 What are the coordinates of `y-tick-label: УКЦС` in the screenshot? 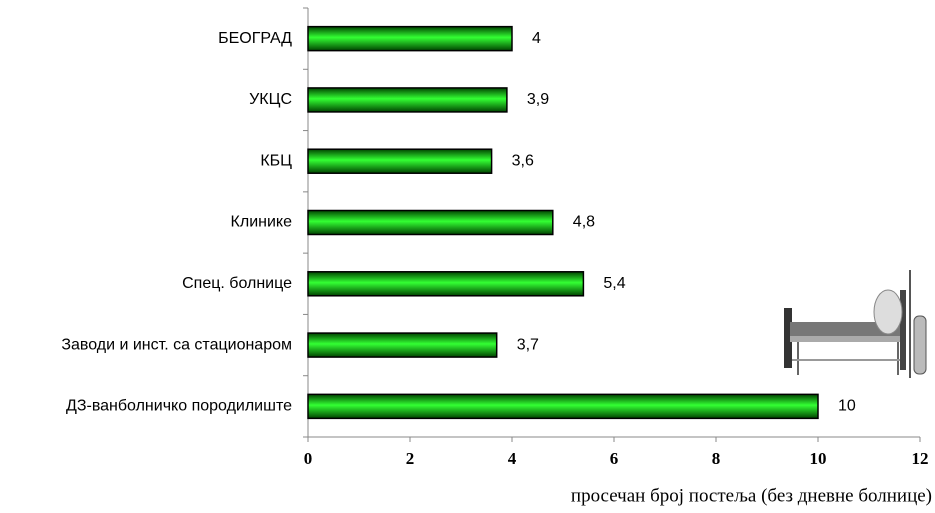 It's located at (270, 99).